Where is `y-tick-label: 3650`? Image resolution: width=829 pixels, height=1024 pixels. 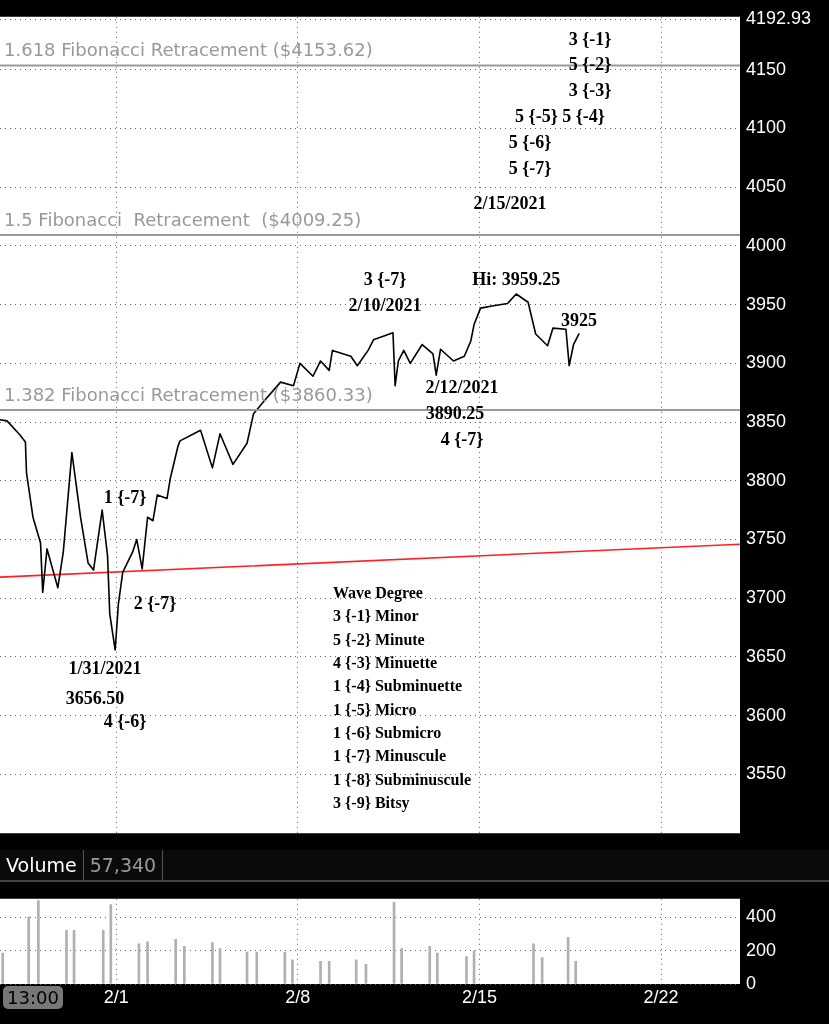
y-tick-label: 3650 is located at coordinates (766, 655).